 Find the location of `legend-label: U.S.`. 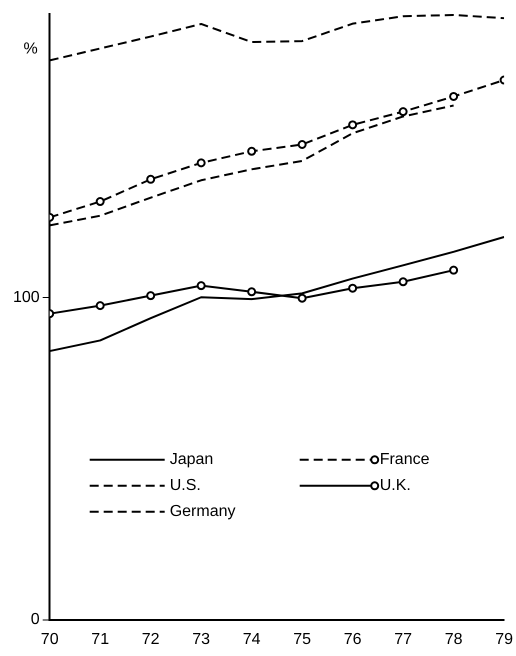

legend-label: U.S. is located at coordinates (185, 485).